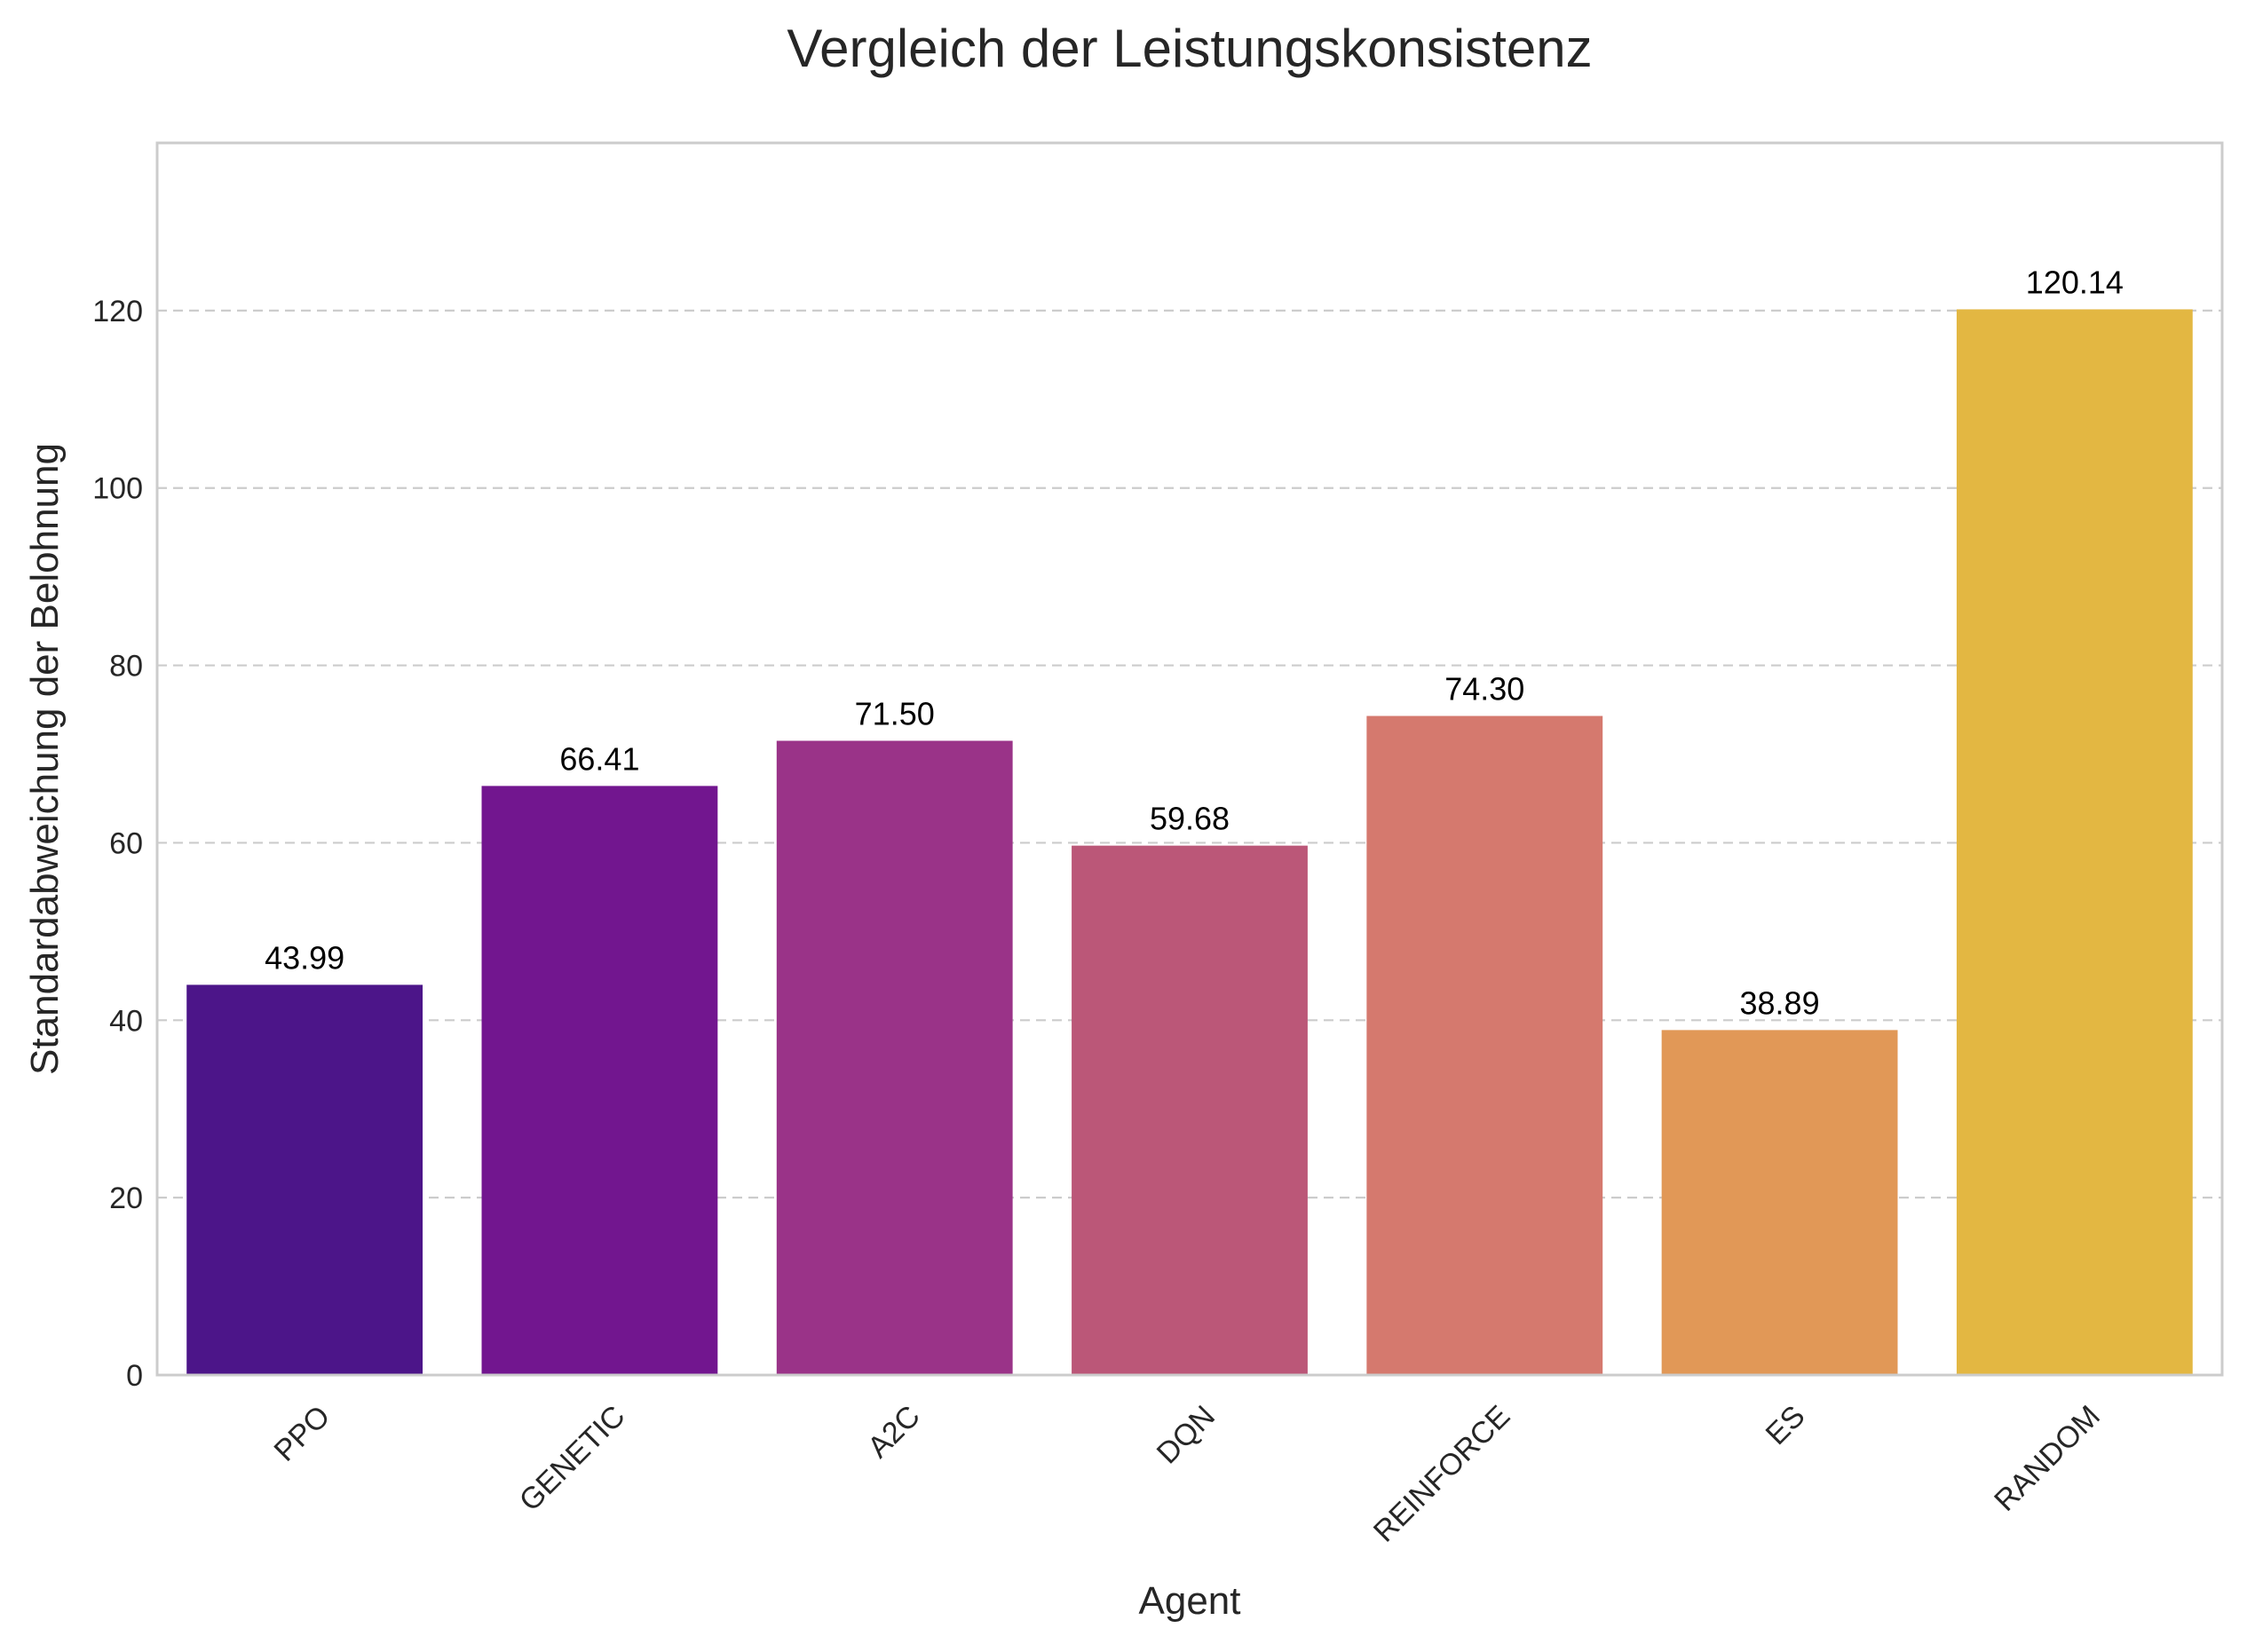 The image size is (2247, 1652). What do you see at coordinates (126, 667) in the screenshot?
I see `y-tick-label: 80` at bounding box center [126, 667].